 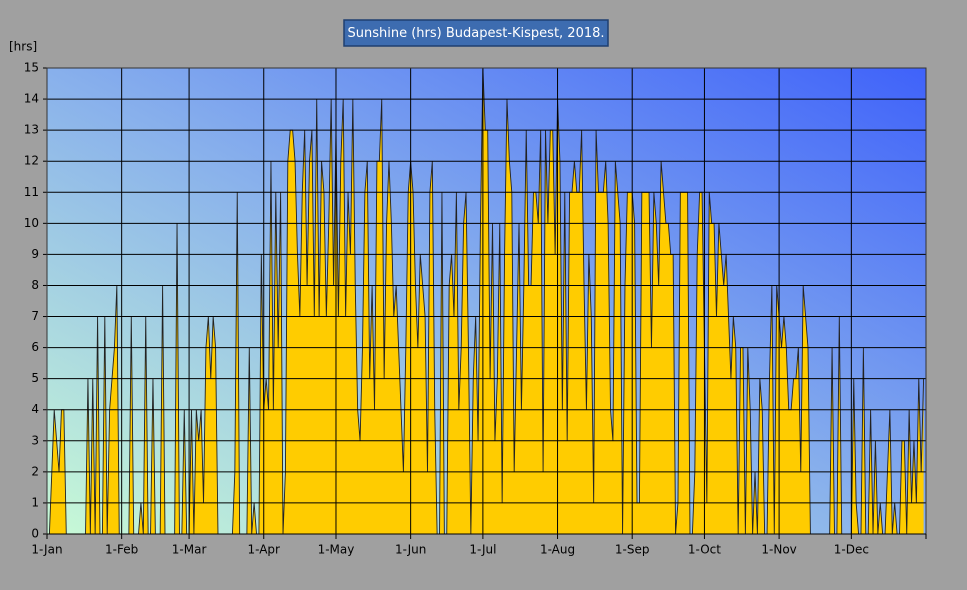 What do you see at coordinates (35, 534) in the screenshot?
I see `y-tick-label: 0` at bounding box center [35, 534].